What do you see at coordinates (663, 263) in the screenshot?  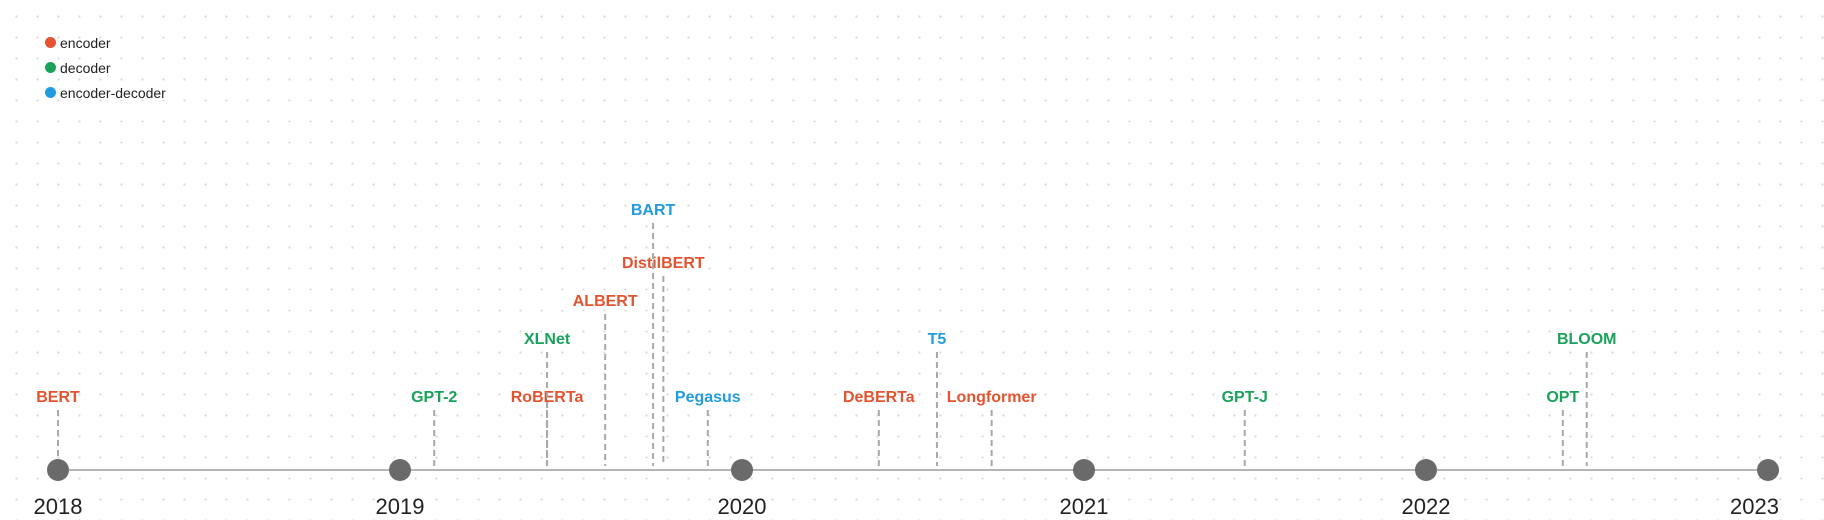 I see `model-label: DistilBERT` at bounding box center [663, 263].